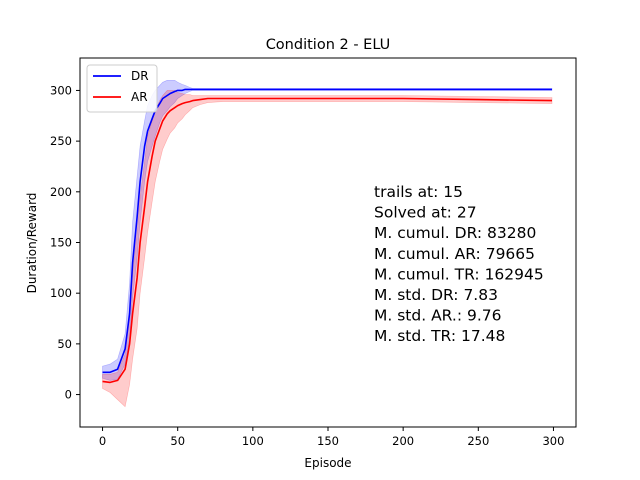 The image size is (640, 480). Describe the element at coordinates (436, 295) in the screenshot. I see `stats-annotation-line: M. std. DR: 7.83` at that location.